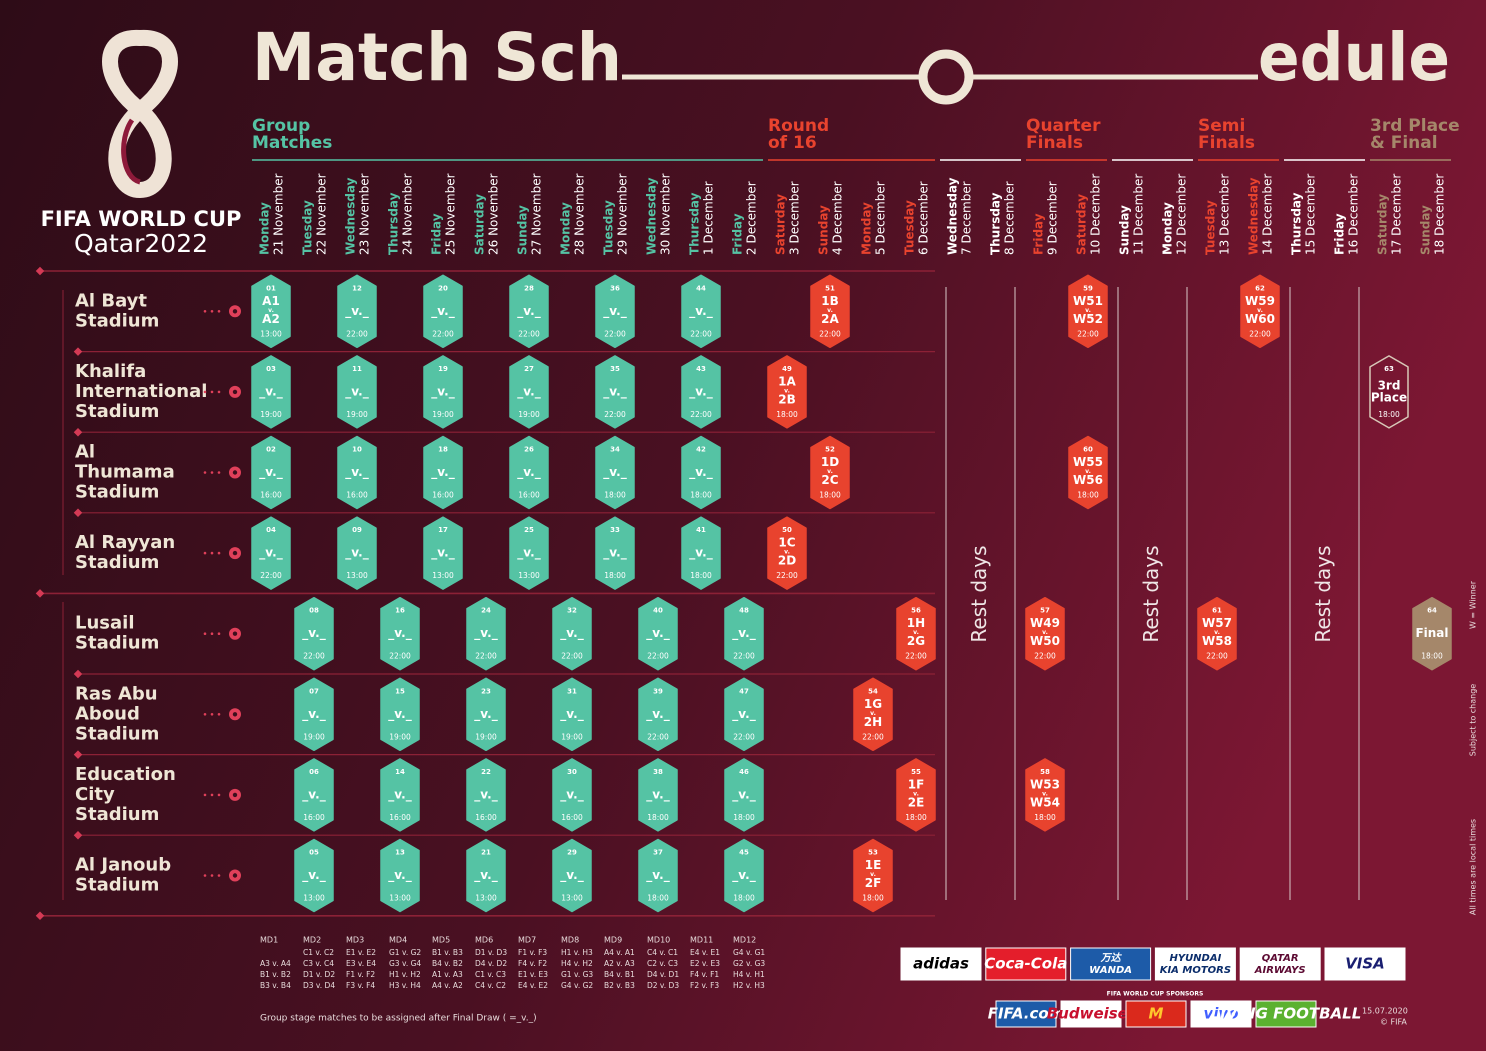 The height and width of the screenshot is (1051, 1486). Describe the element at coordinates (662, 952) in the screenshot. I see `matchday-fixture: C4 v. C1` at that location.